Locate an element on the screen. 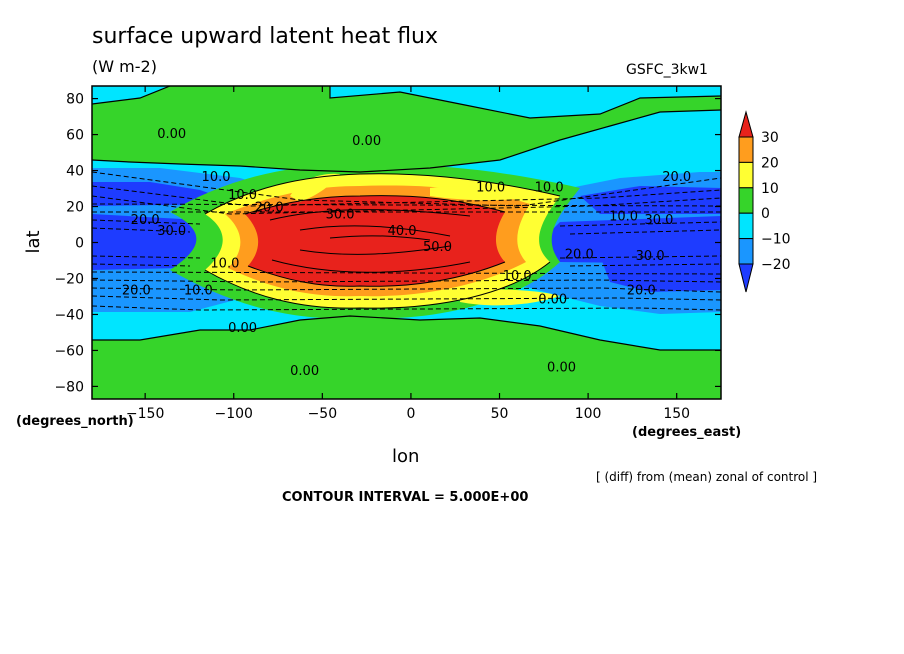  y-tick-label: 40 is located at coordinates (75, 172).